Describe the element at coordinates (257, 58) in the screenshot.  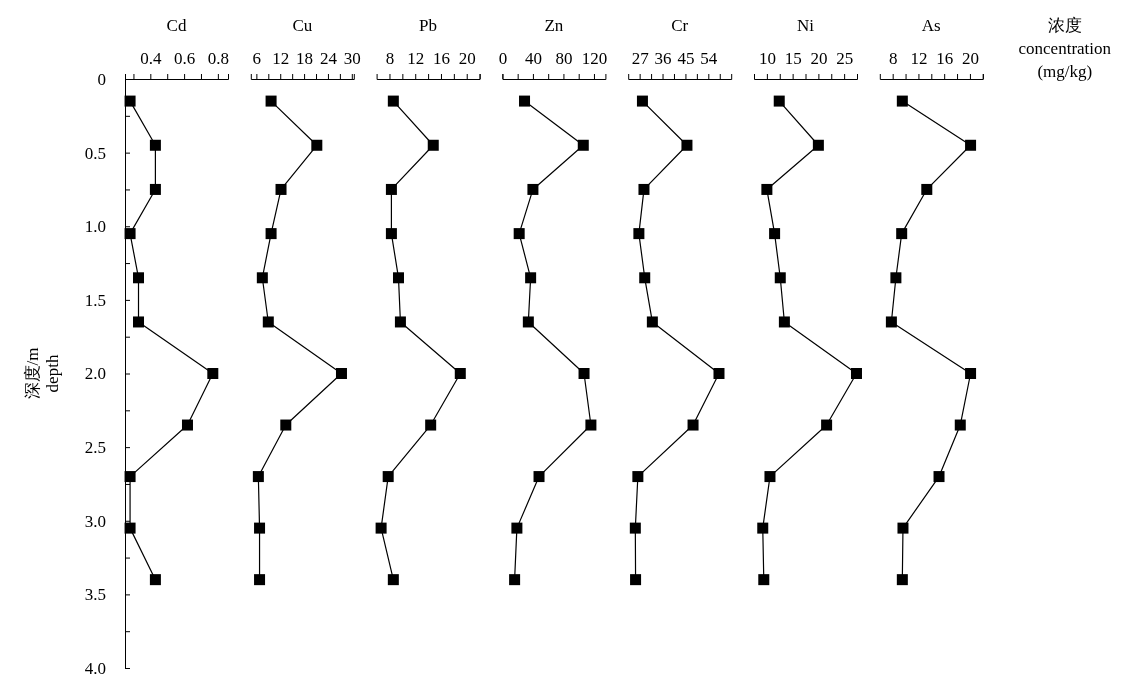
I see `x-tick-label: 6` at that location.